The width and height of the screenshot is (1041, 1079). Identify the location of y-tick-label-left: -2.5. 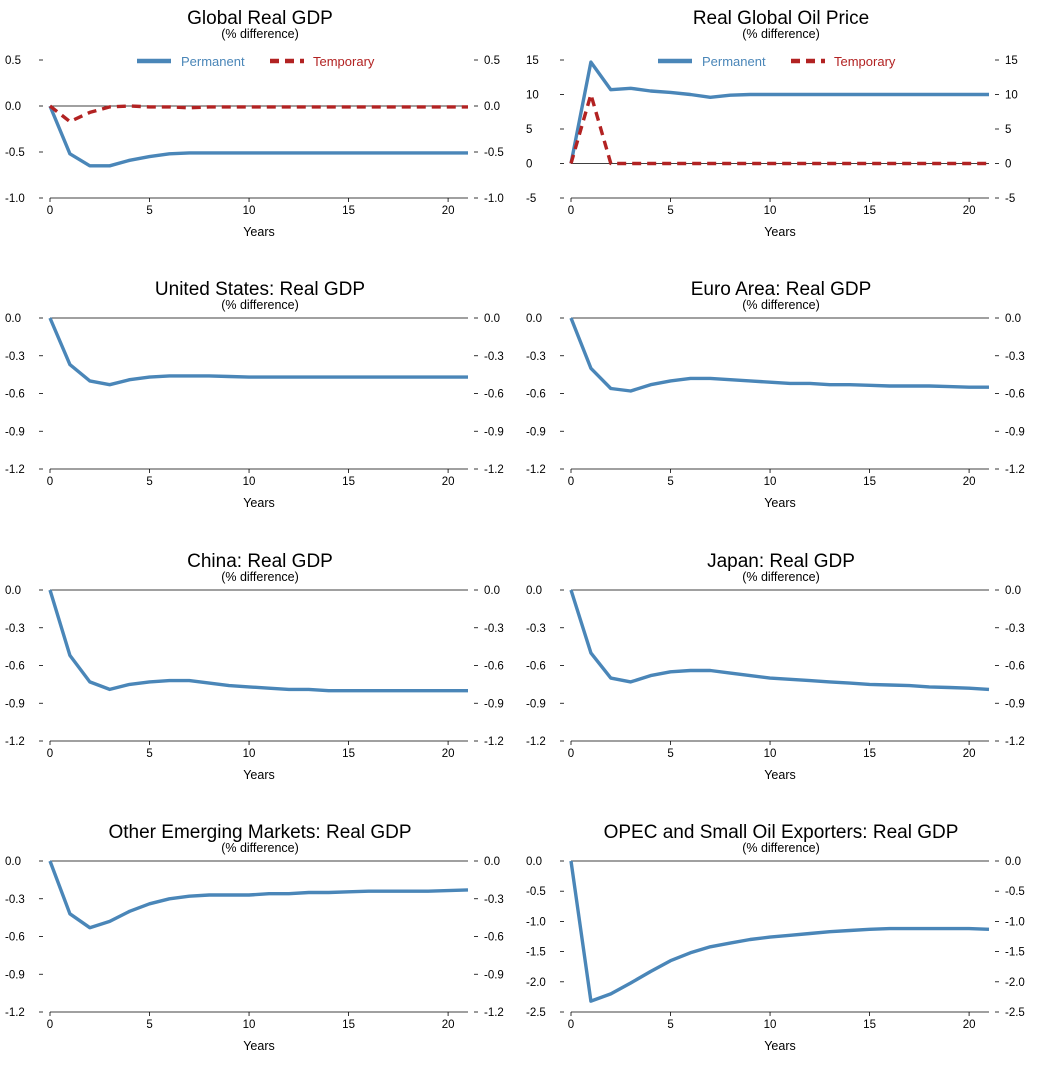
(536, 1013).